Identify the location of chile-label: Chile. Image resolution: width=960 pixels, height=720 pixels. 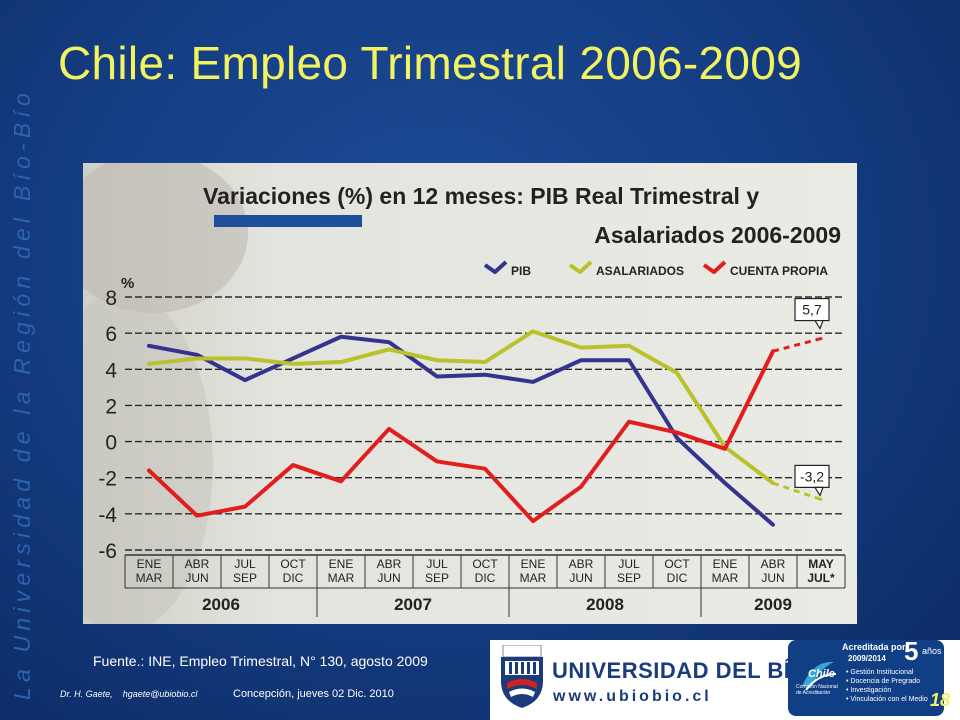
(821, 674).